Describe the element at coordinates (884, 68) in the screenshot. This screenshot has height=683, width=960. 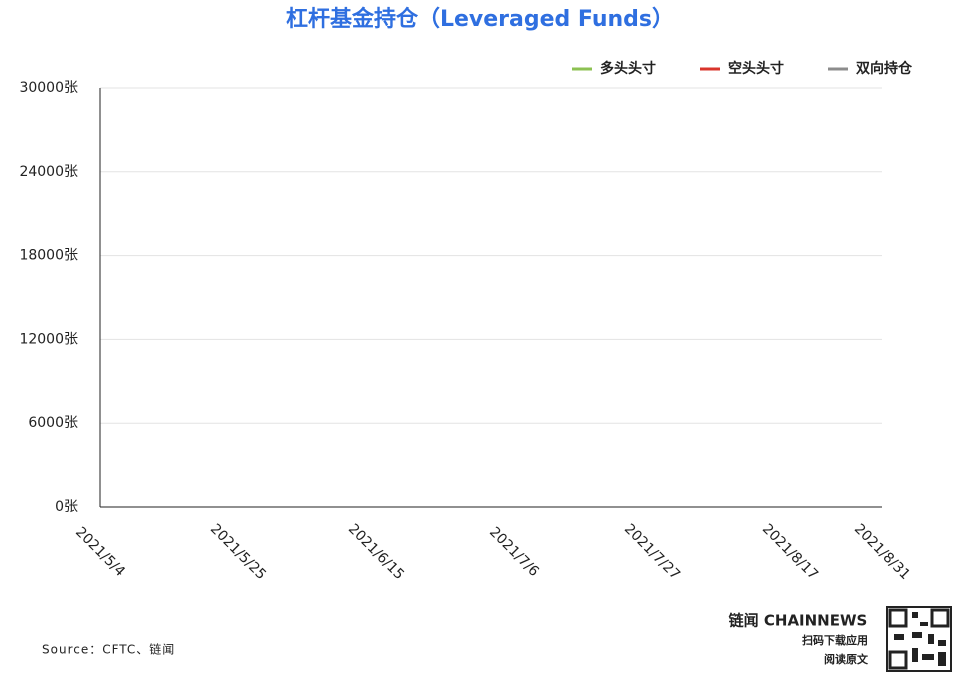
I see `legend-label: 双向持仓` at that location.